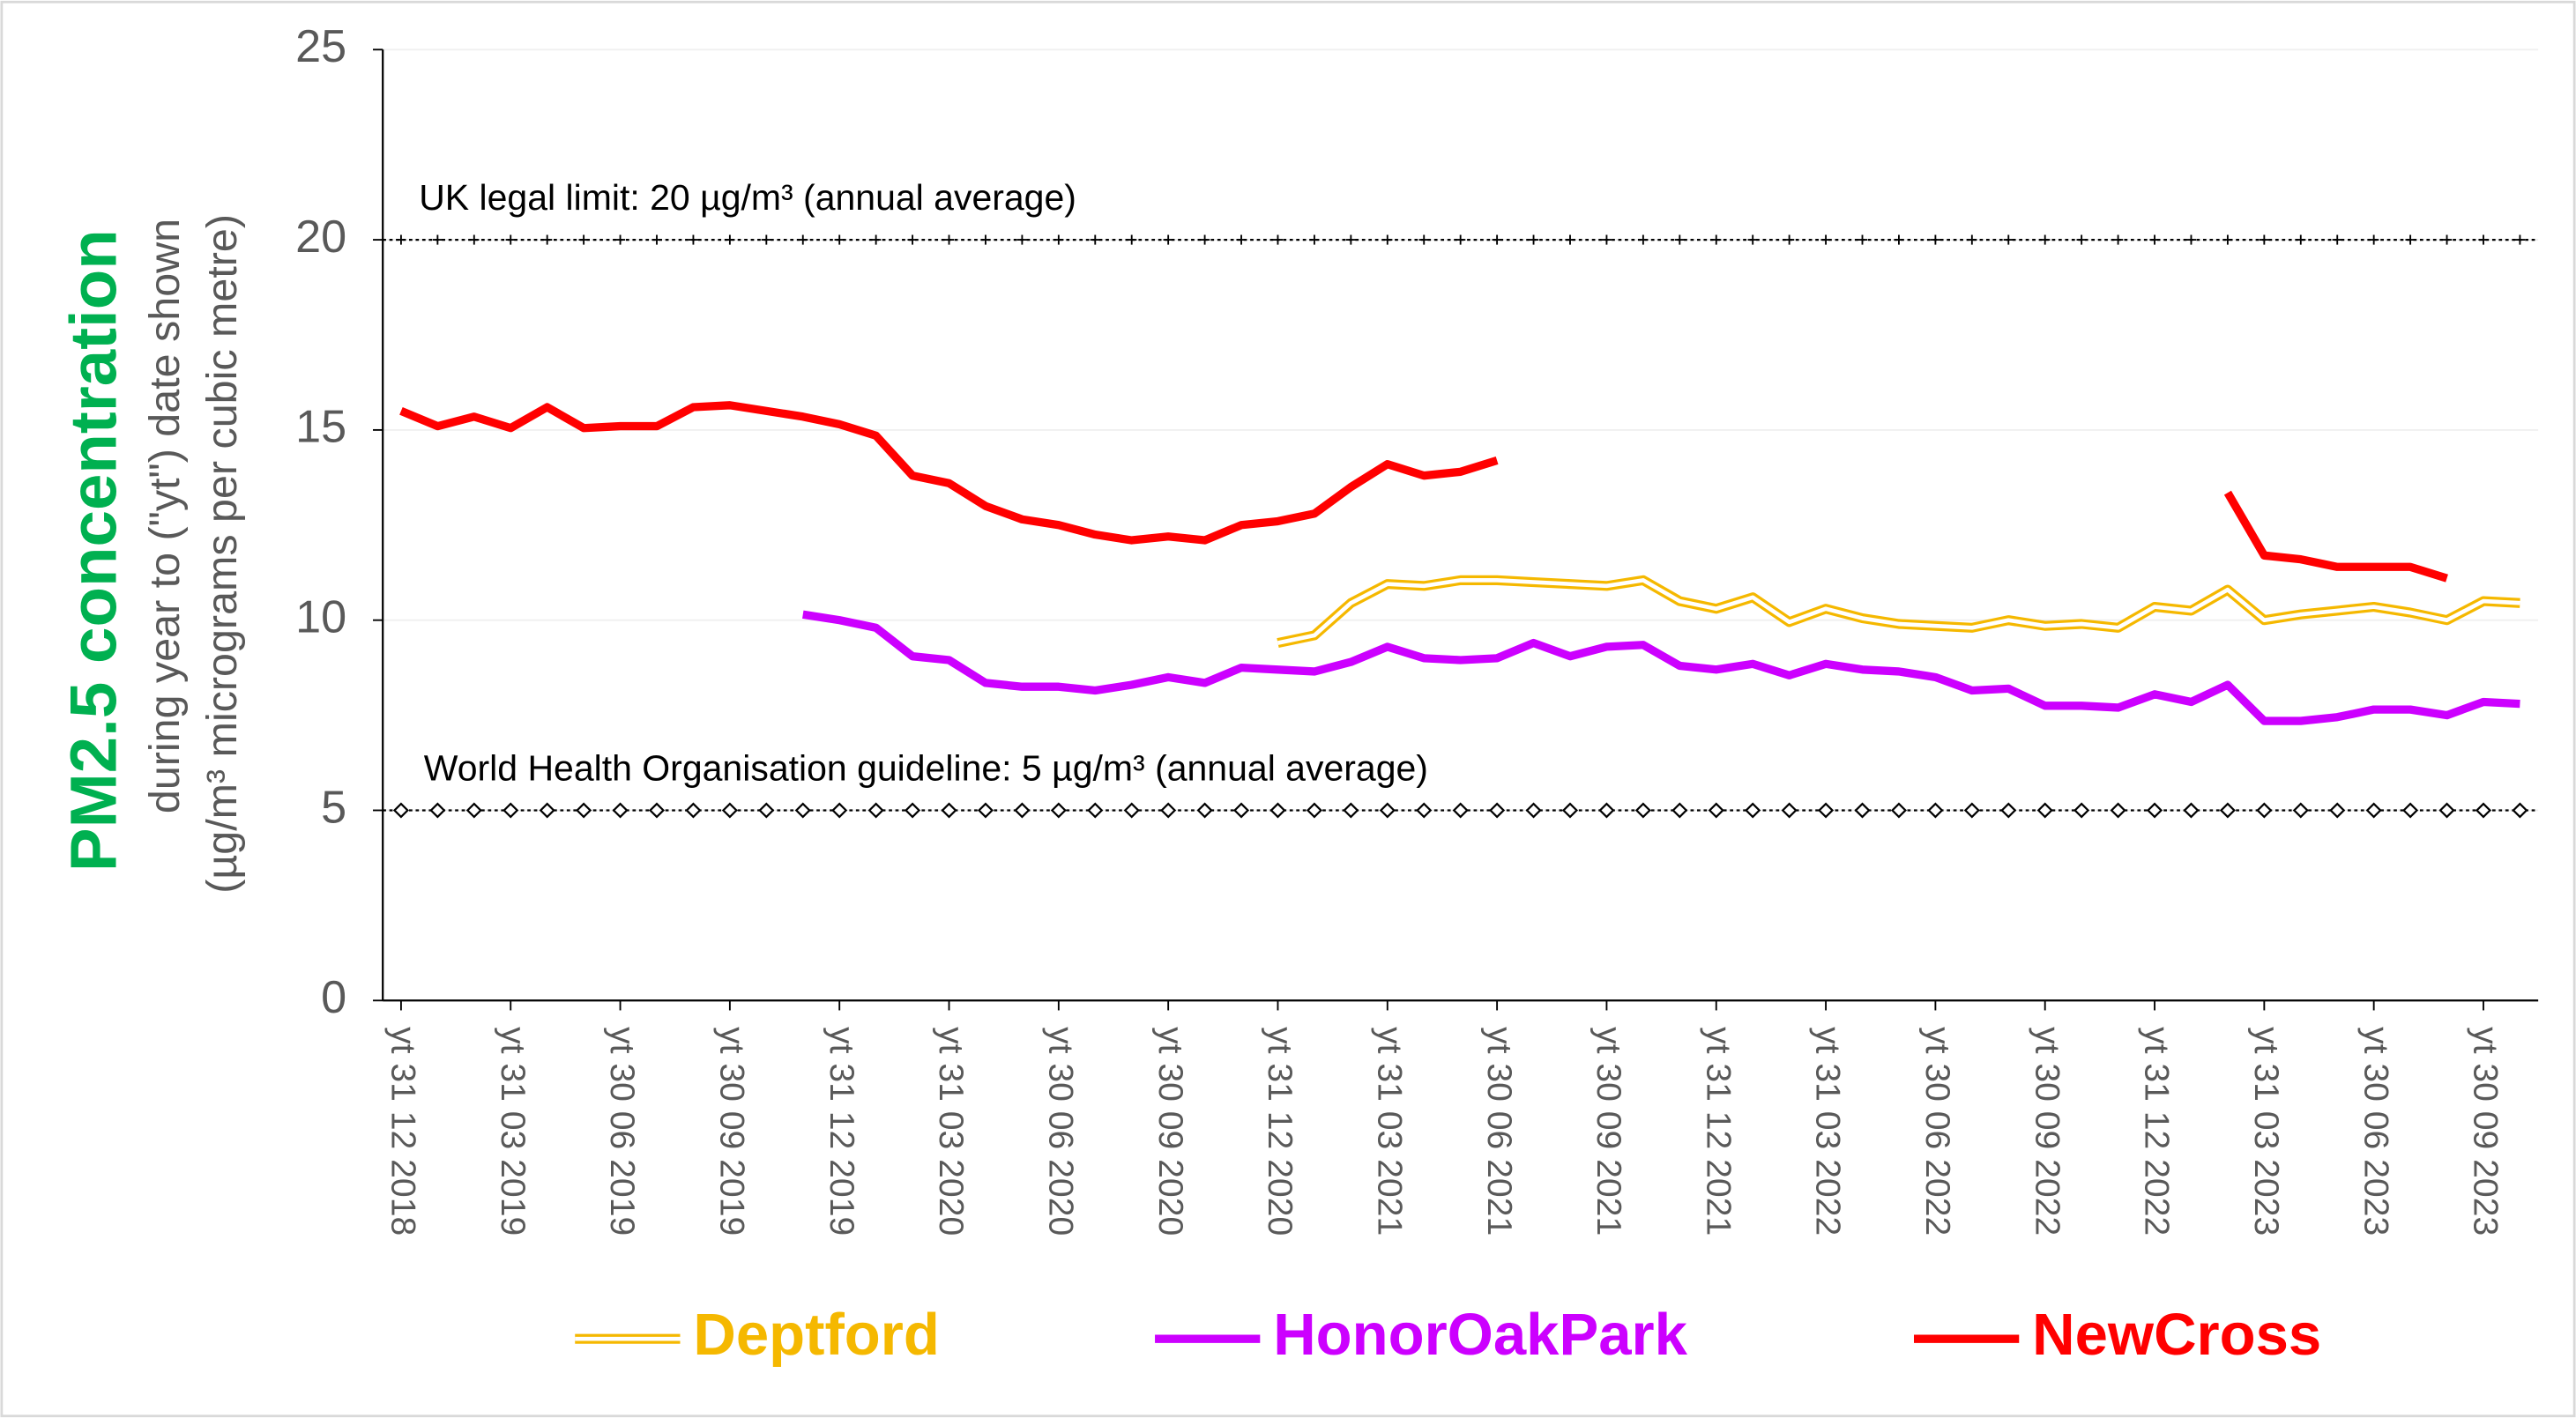  Describe the element at coordinates (1898, 611) in the screenshot. I see `series-line-inner` at that location.